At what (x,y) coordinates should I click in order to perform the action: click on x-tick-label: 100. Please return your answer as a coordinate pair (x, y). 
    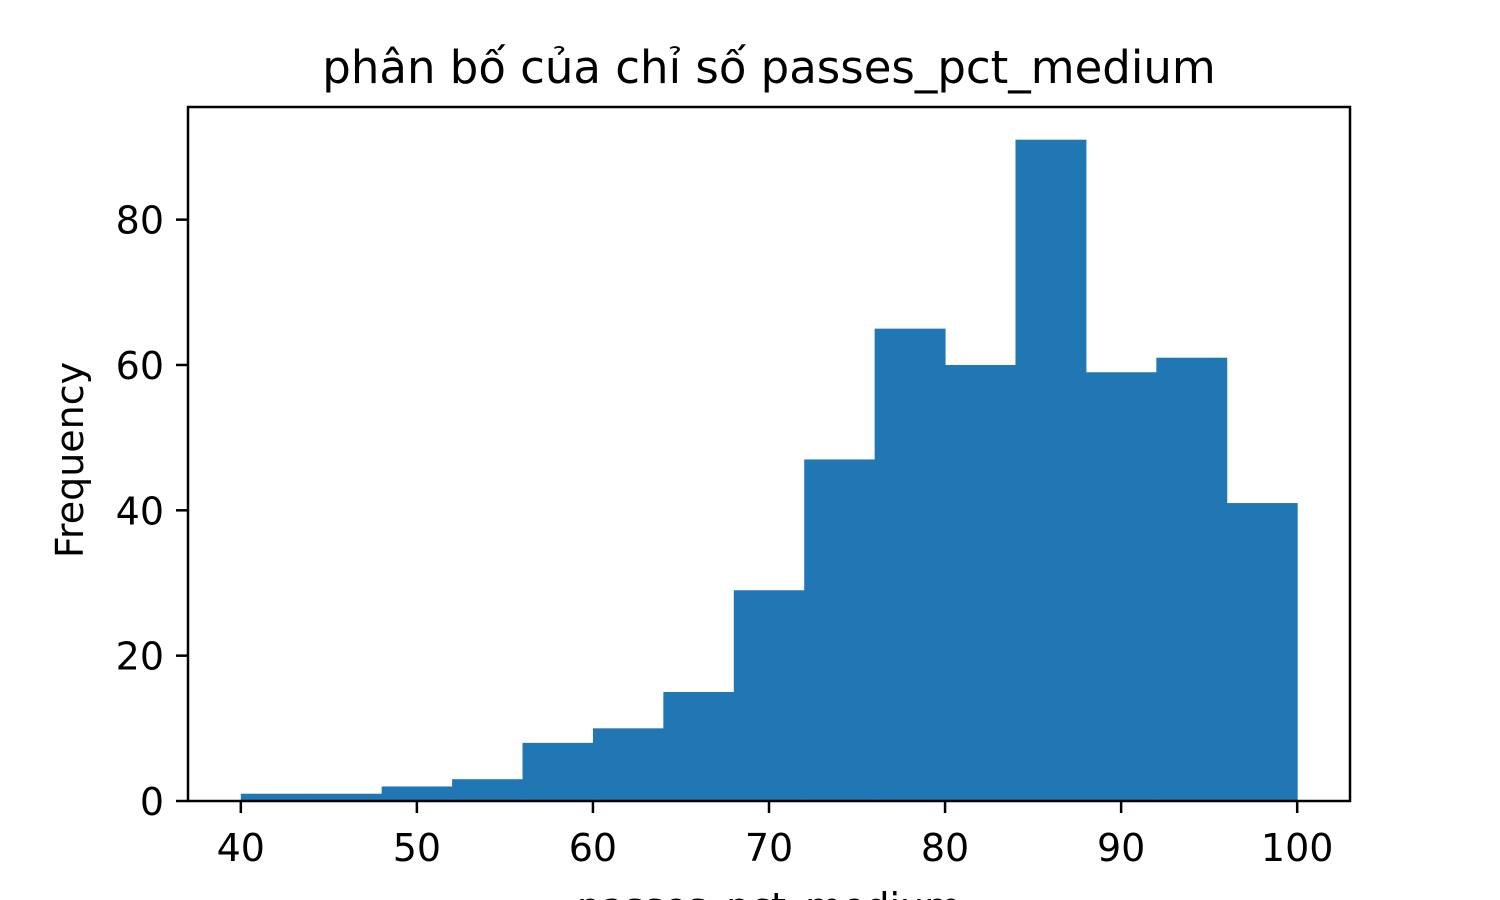
    Looking at the image, I should click on (1297, 848).